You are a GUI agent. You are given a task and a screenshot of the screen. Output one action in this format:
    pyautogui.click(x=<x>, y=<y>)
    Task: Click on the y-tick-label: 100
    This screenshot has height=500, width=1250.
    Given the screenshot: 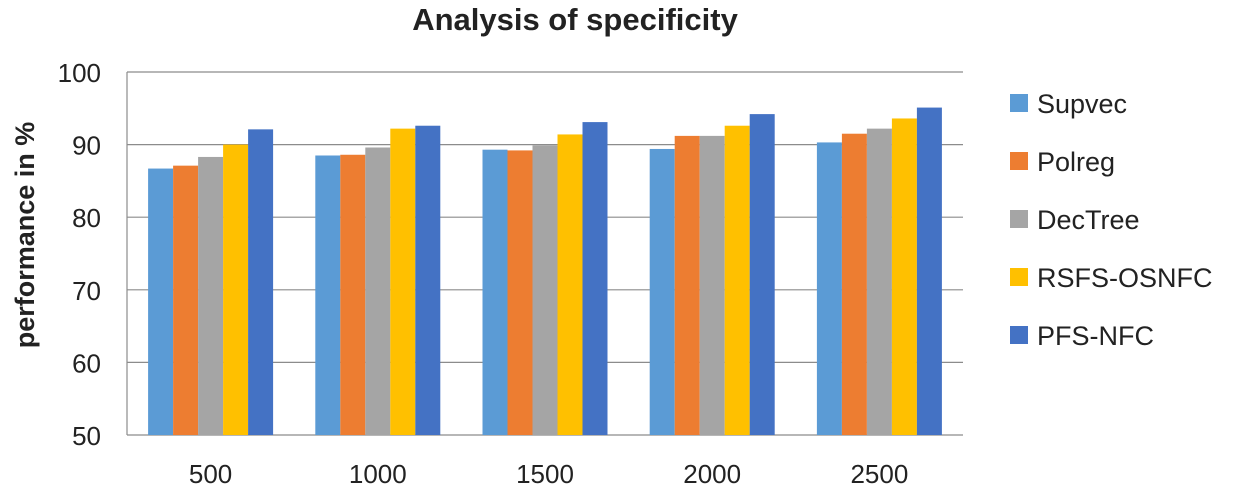 What is the action you would take?
    pyautogui.click(x=79, y=73)
    